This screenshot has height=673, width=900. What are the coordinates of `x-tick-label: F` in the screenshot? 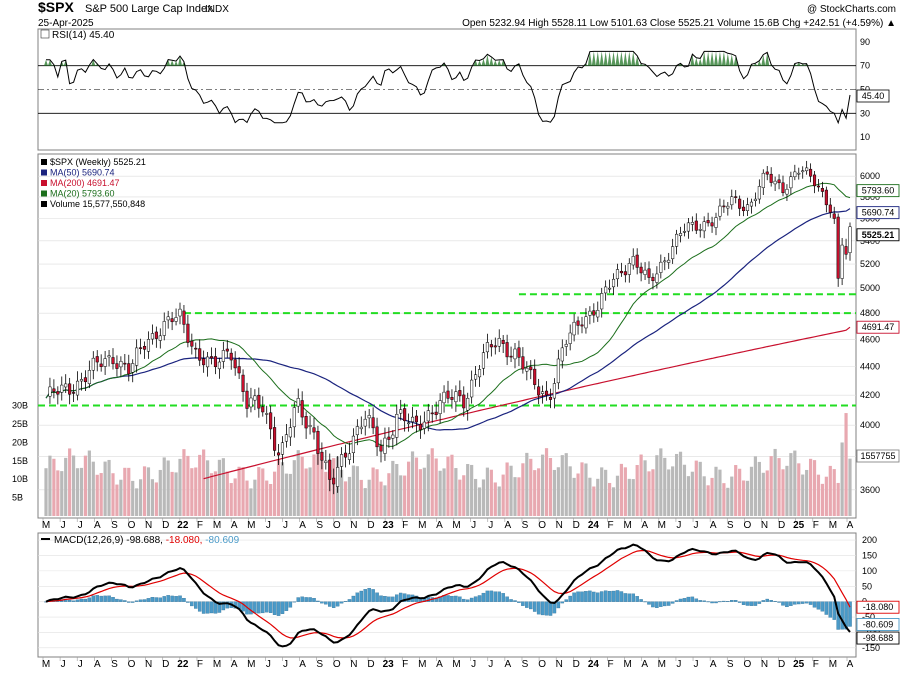 It's located at (200, 525).